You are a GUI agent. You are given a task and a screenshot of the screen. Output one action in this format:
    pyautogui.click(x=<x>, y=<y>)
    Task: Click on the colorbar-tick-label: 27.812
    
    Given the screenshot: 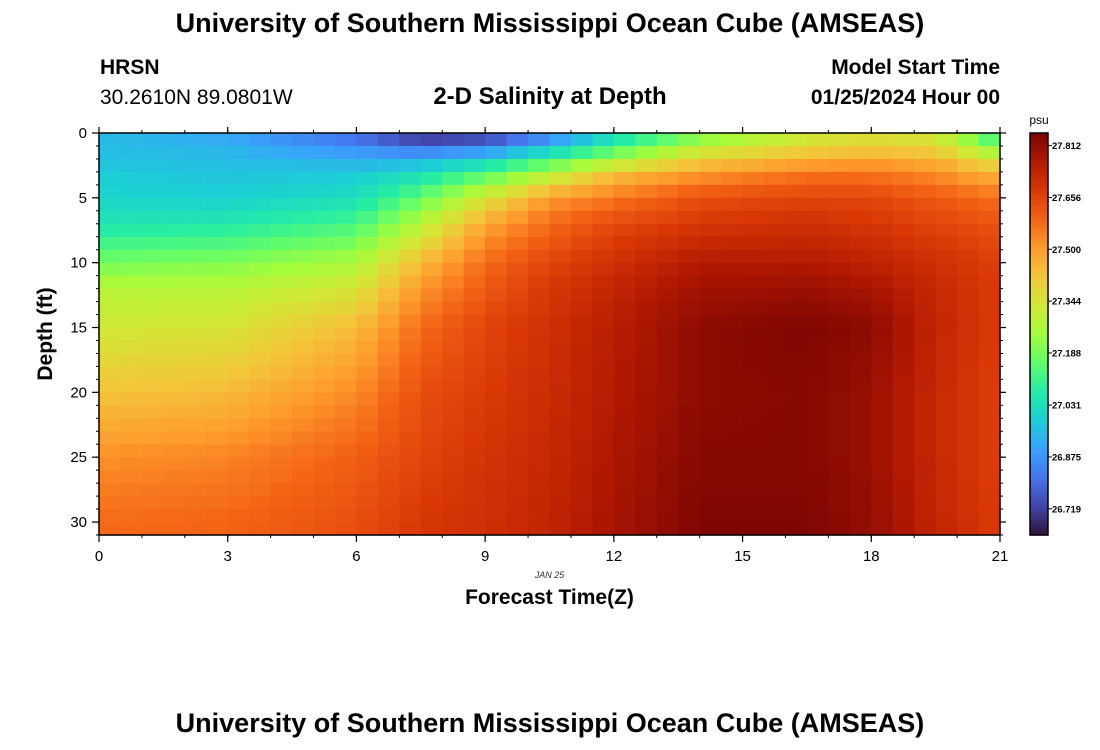 What is the action you would take?
    pyautogui.click(x=1066, y=146)
    